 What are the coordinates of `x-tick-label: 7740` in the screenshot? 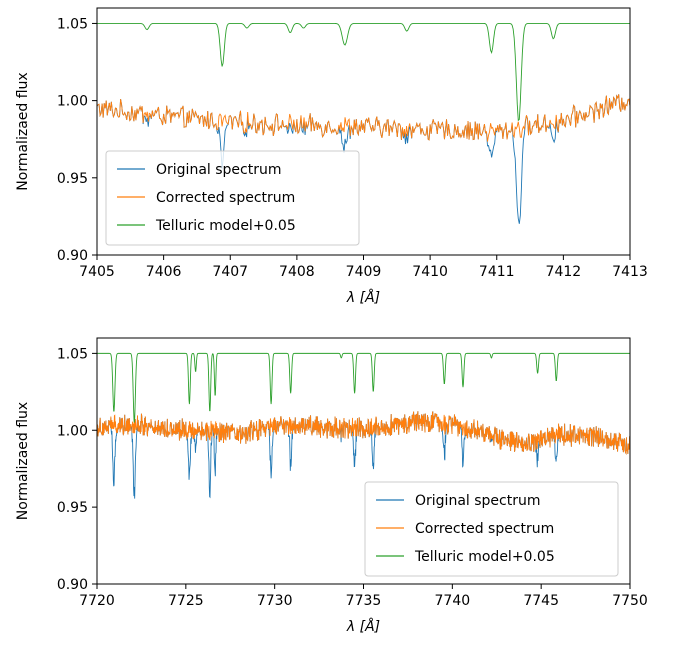 It's located at (453, 601).